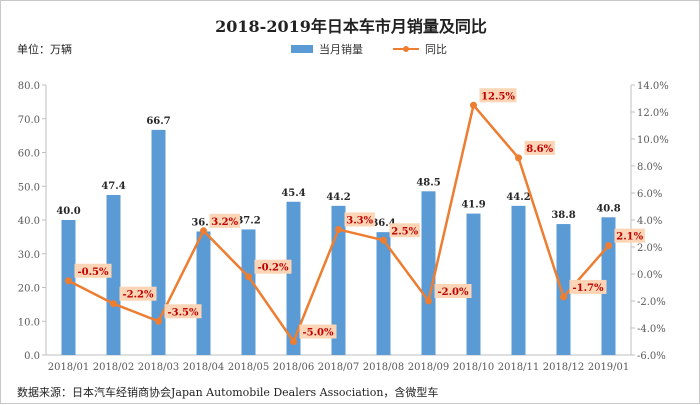 This screenshot has height=405, width=700. What do you see at coordinates (158, 121) in the screenshot?
I see `bar-value-label: 66.7` at bounding box center [158, 121].